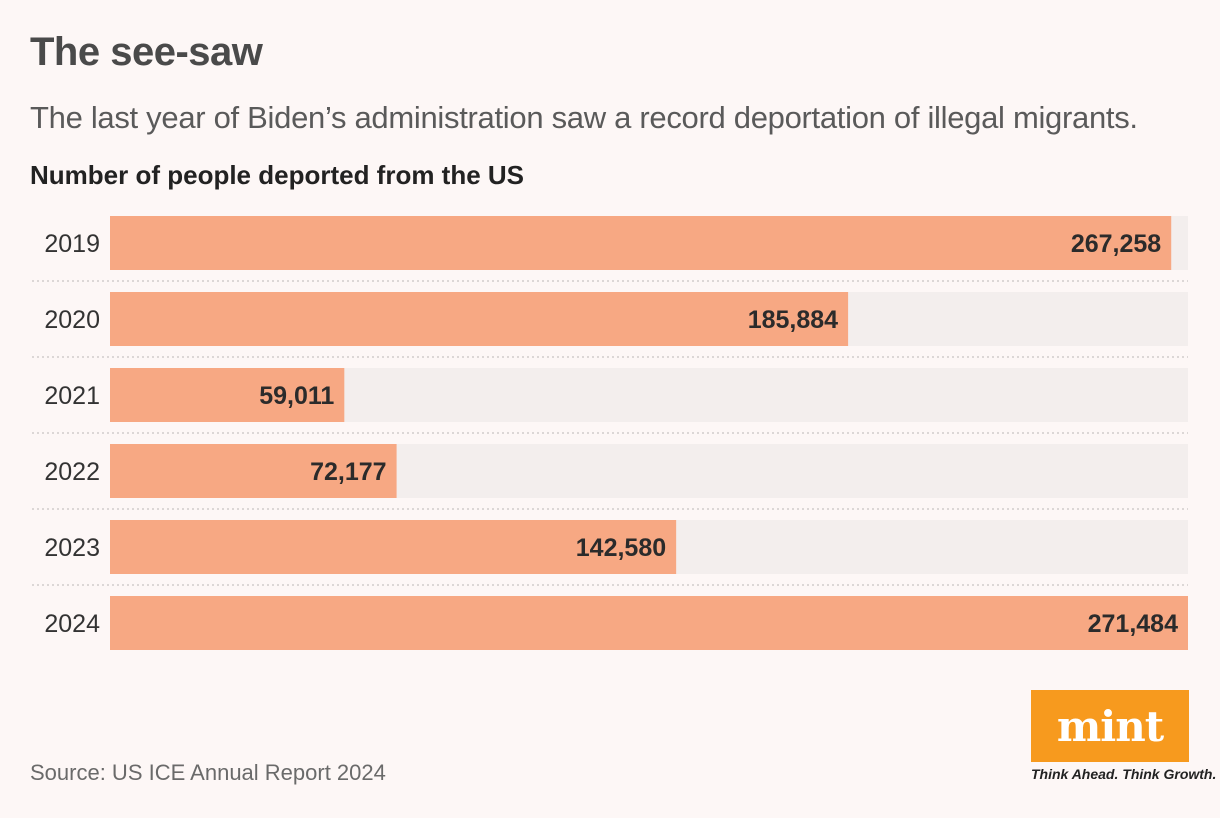 This screenshot has height=818, width=1220. What do you see at coordinates (649, 623) in the screenshot?
I see `bar-2024` at bounding box center [649, 623].